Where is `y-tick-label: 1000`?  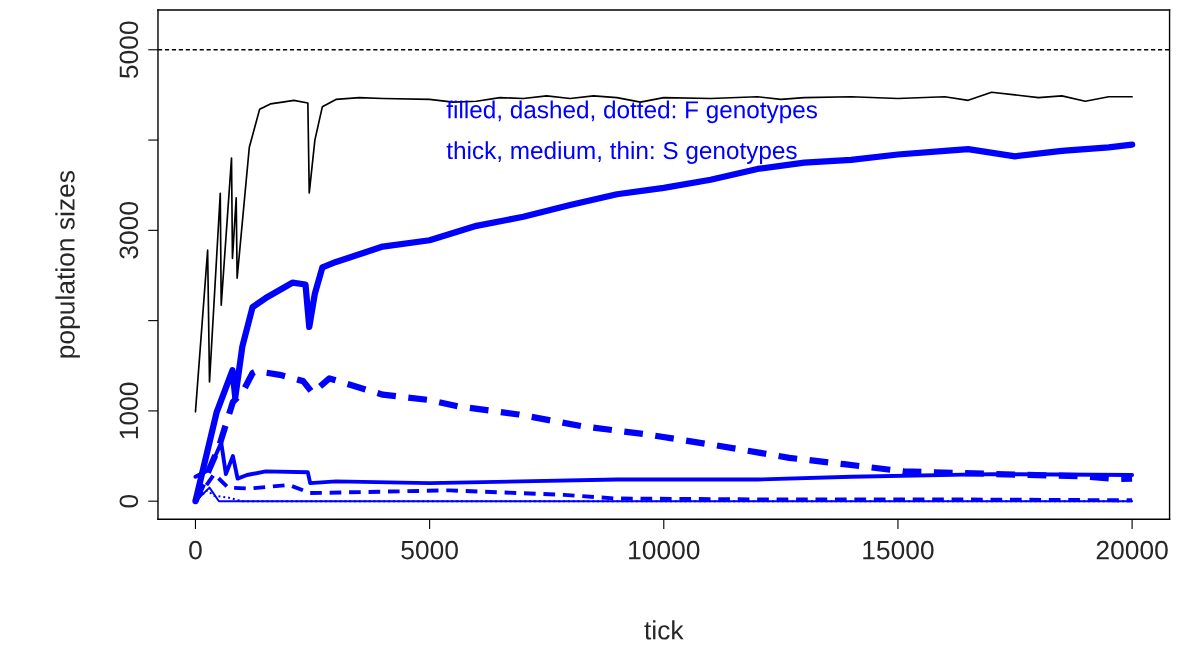 y-tick-label: 1000 is located at coordinates (129, 410).